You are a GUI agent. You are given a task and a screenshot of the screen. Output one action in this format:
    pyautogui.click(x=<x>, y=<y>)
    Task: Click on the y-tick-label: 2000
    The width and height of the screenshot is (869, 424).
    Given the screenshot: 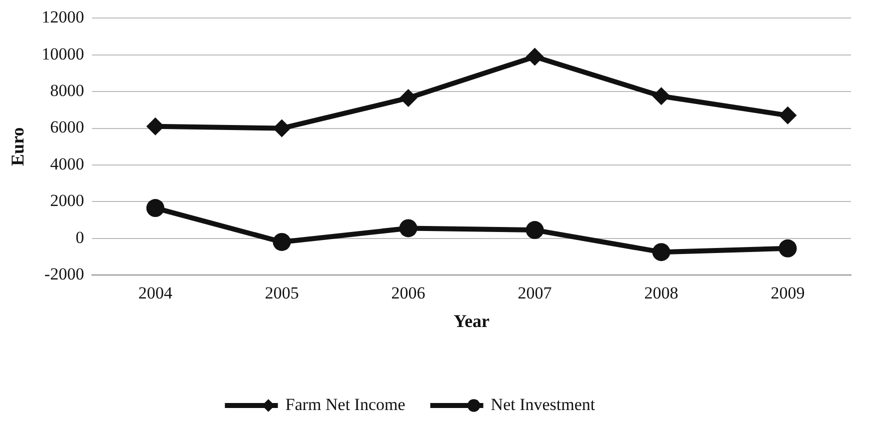 What is the action you would take?
    pyautogui.click(x=67, y=200)
    